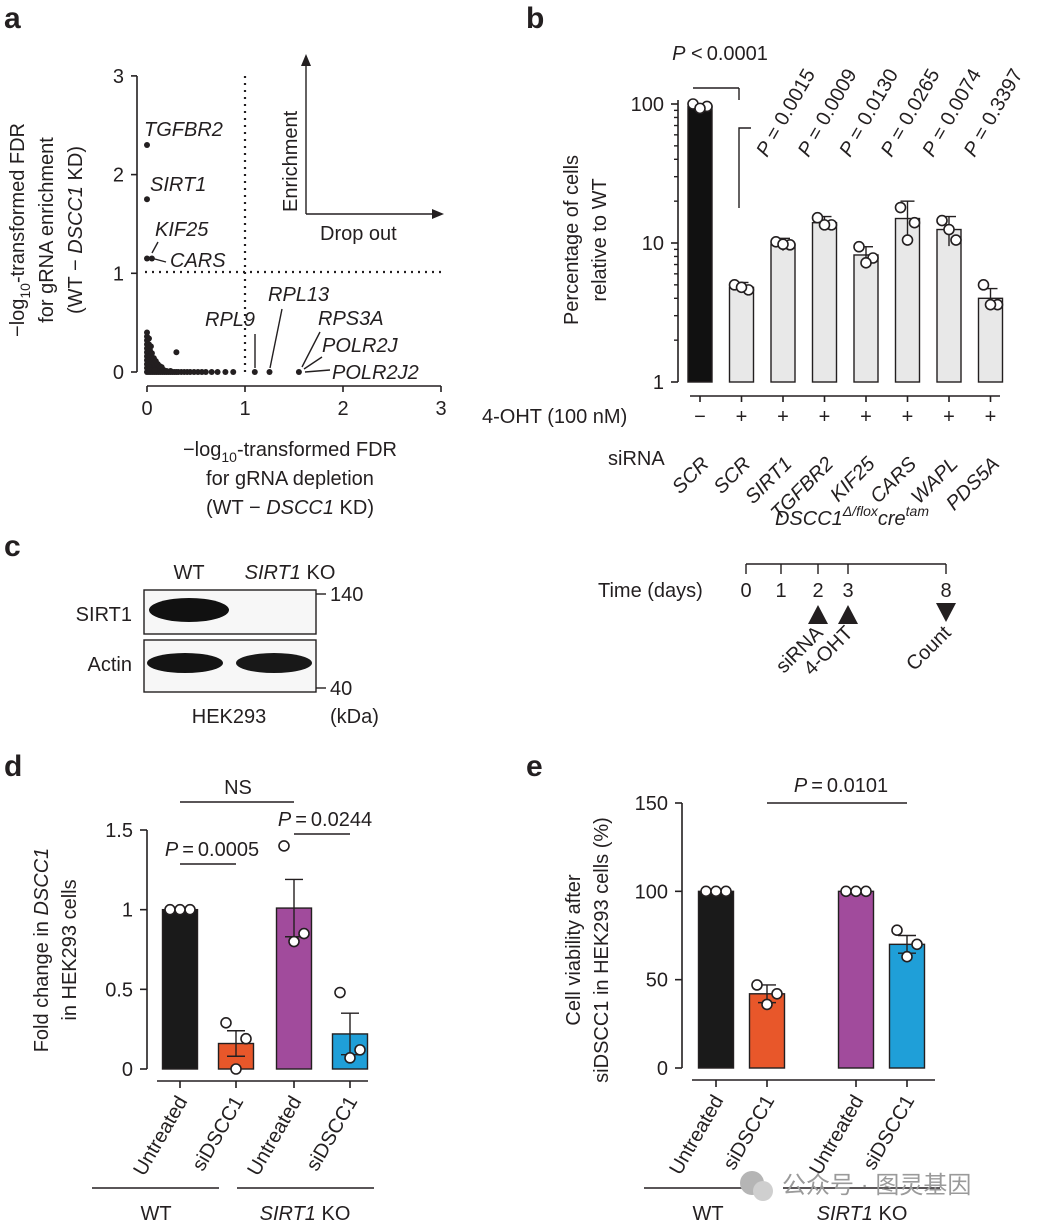  I want to click on a-leader-rps3a, so click(311, 349).